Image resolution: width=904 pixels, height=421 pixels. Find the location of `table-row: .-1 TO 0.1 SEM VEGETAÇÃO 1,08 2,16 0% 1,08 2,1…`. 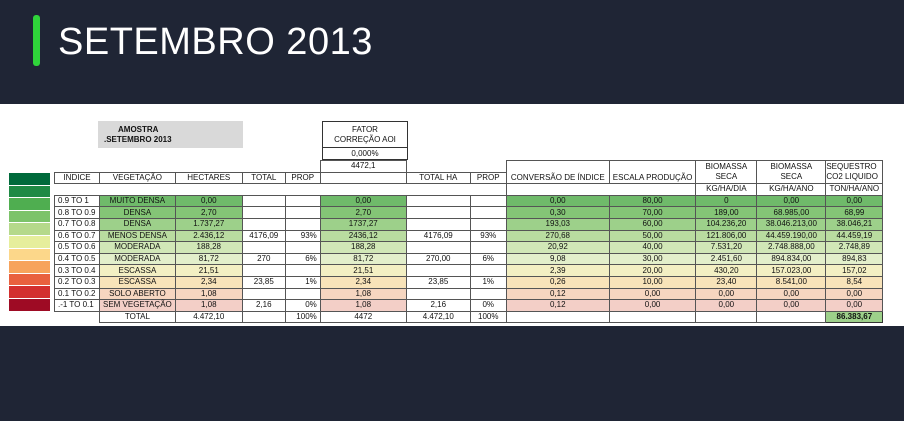

table-row: .-1 TO 0.1 SEM VEGETAÇÃO 1,08 2,16 0% 1,08 2,1… is located at coordinates (469, 305).